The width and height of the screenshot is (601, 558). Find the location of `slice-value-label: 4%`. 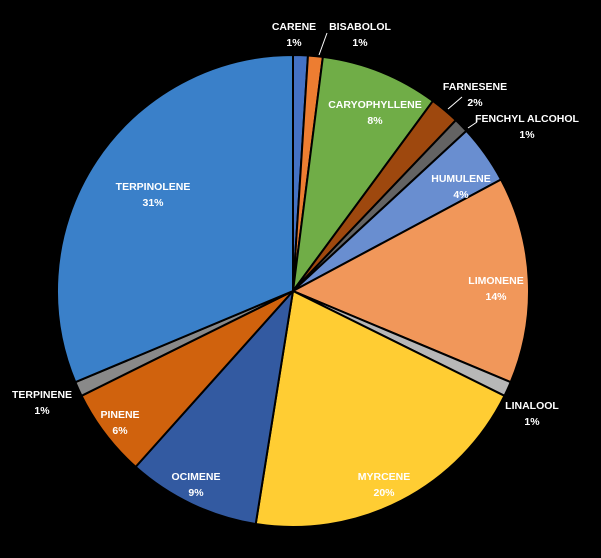

slice-value-label: 4% is located at coordinates (461, 195).